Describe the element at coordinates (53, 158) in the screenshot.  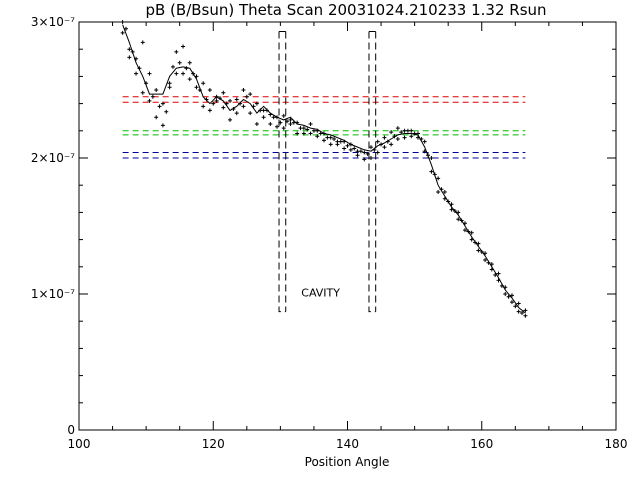
I see `y-tick-label: 2×10⁻⁷` at that location.